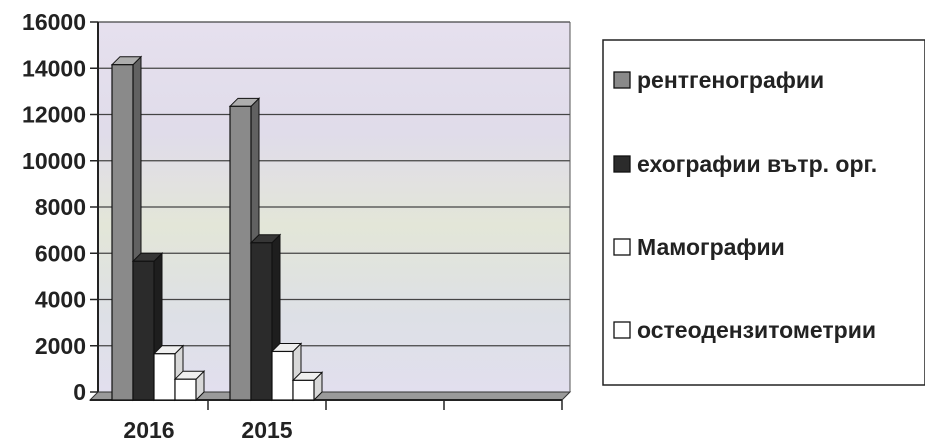 The height and width of the screenshot is (439, 925). I want to click on y-tick-label: 8000, so click(60, 207).